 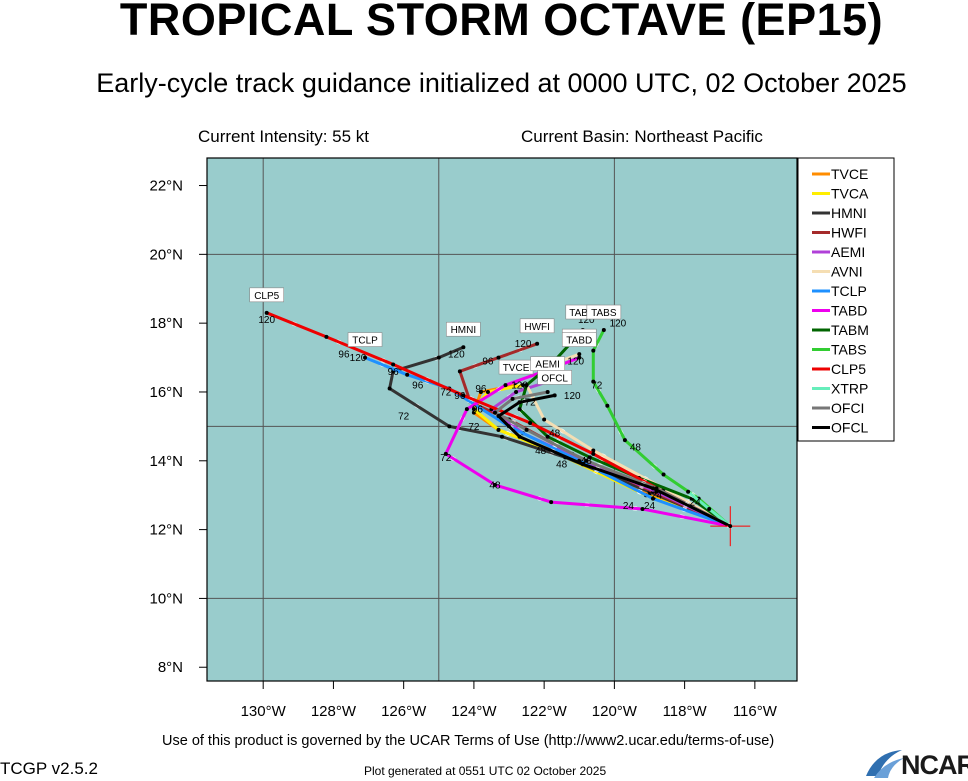 What do you see at coordinates (849, 174) in the screenshot?
I see `legend-label: TVCE` at bounding box center [849, 174].